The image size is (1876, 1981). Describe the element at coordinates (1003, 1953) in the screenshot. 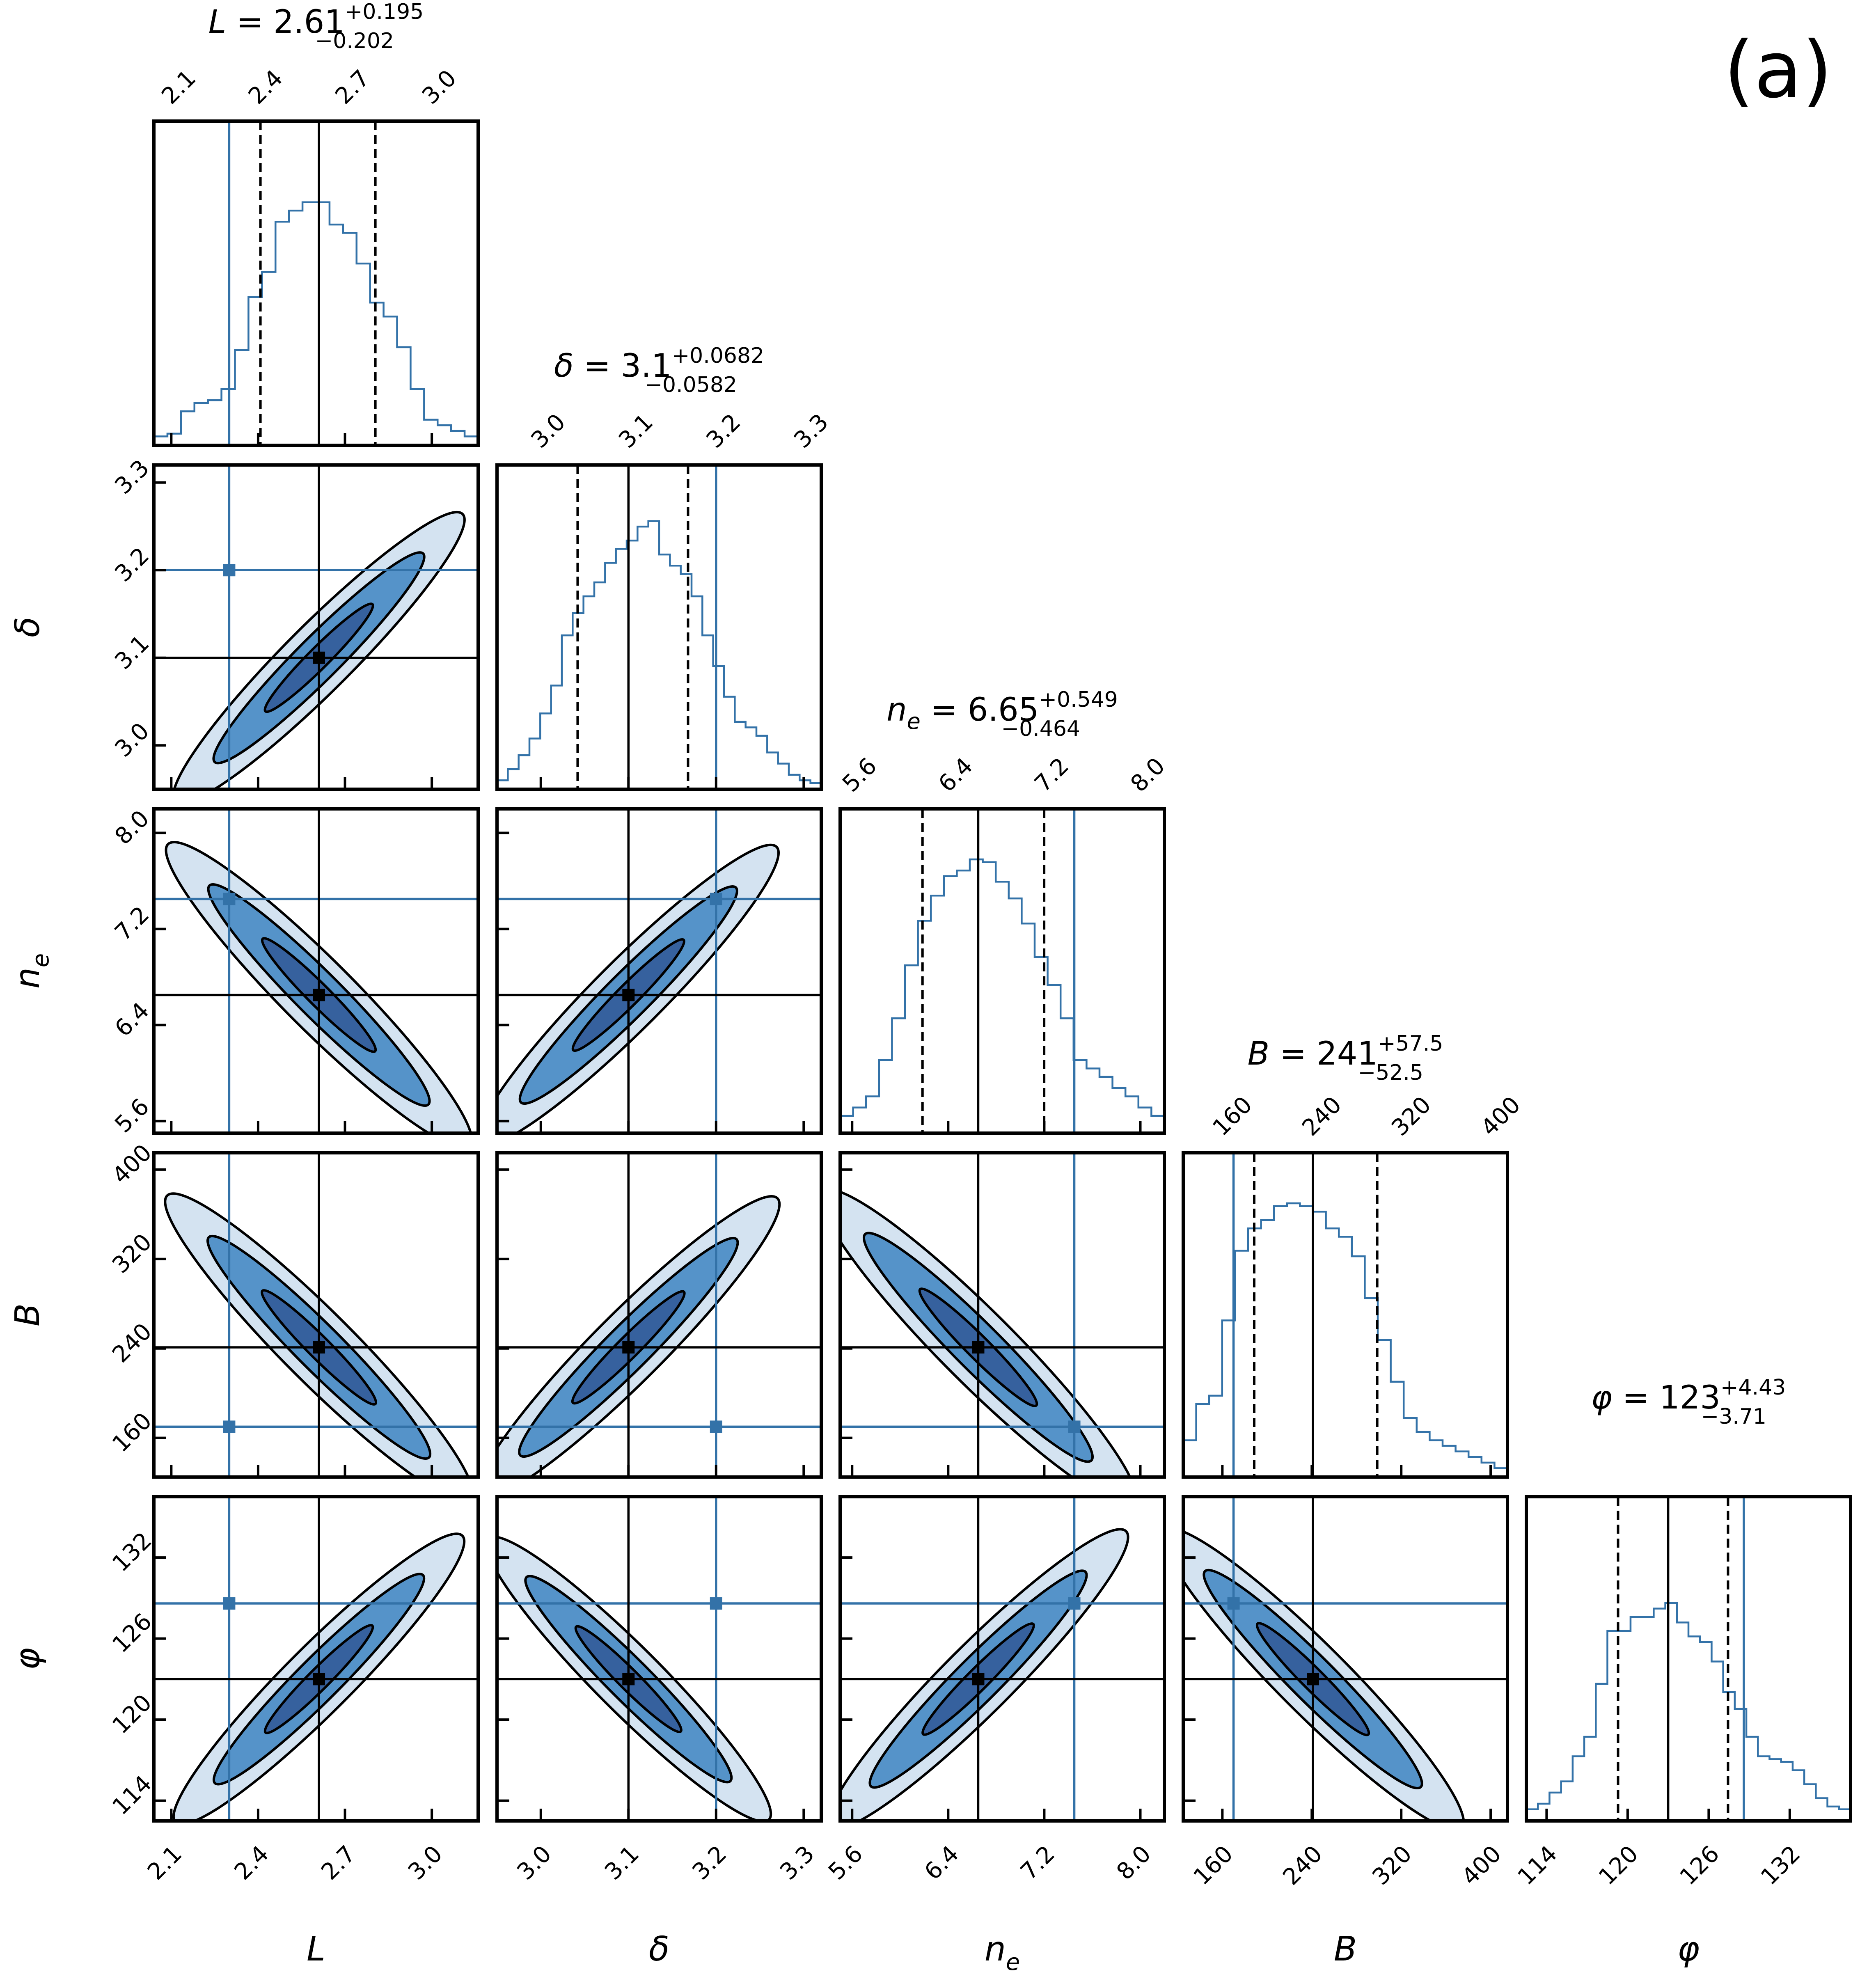

I see `x-axis-label-n_e: ne` at that location.